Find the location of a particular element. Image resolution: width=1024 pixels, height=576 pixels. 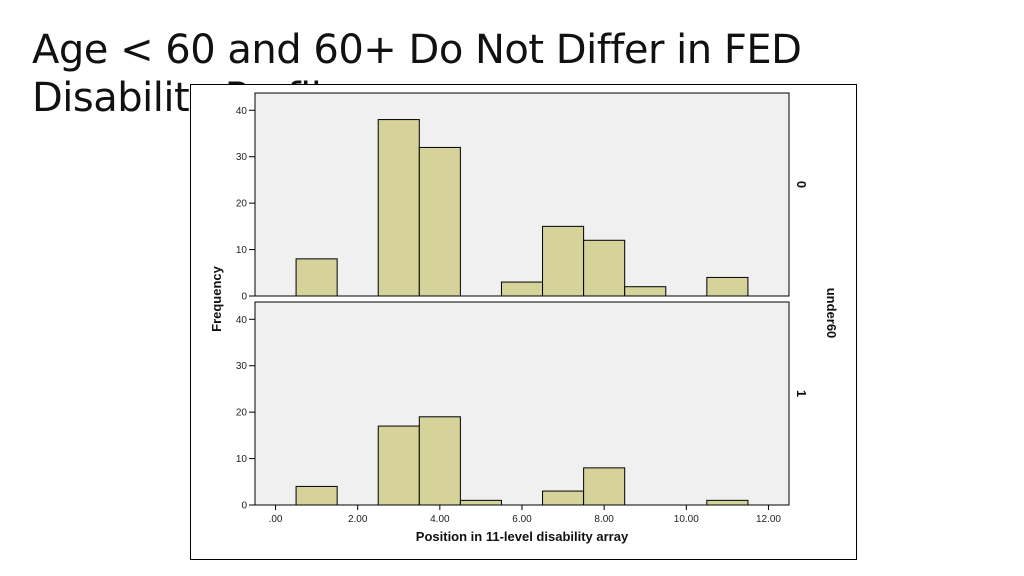

x-tick-label: .00 is located at coordinates (276, 519).